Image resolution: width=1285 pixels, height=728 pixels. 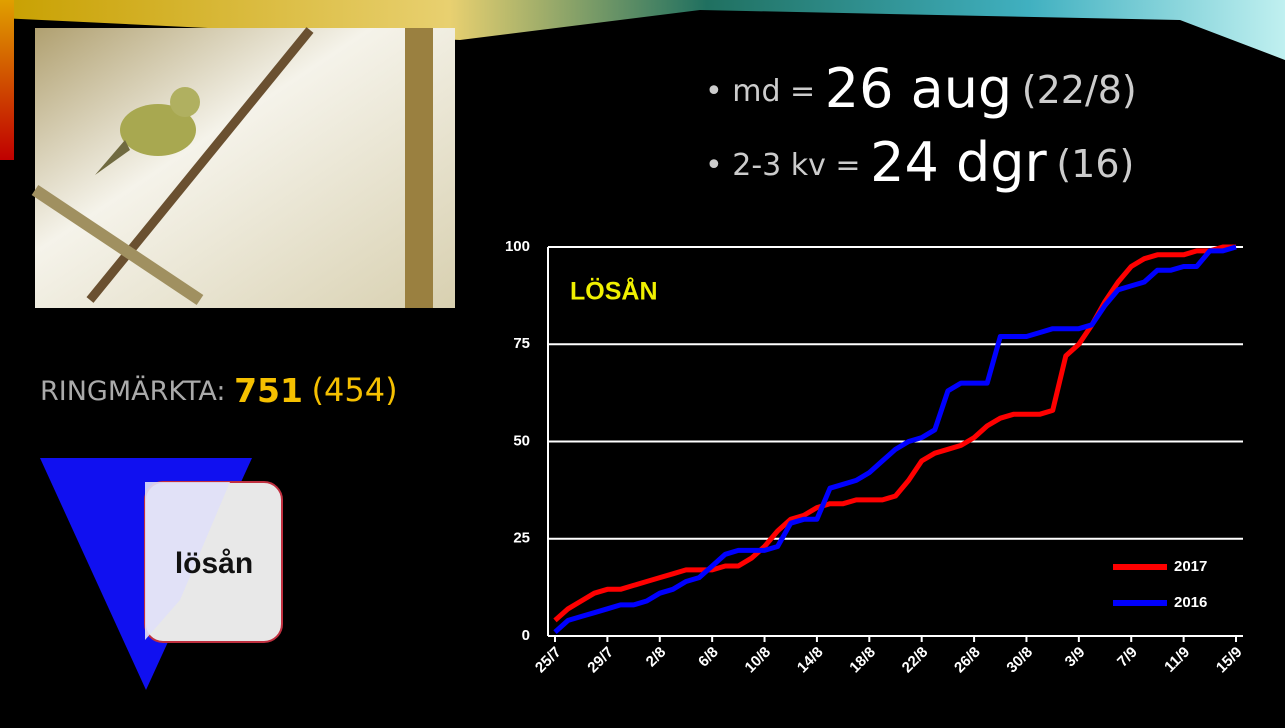 I want to click on photo, so click(x=243, y=167).